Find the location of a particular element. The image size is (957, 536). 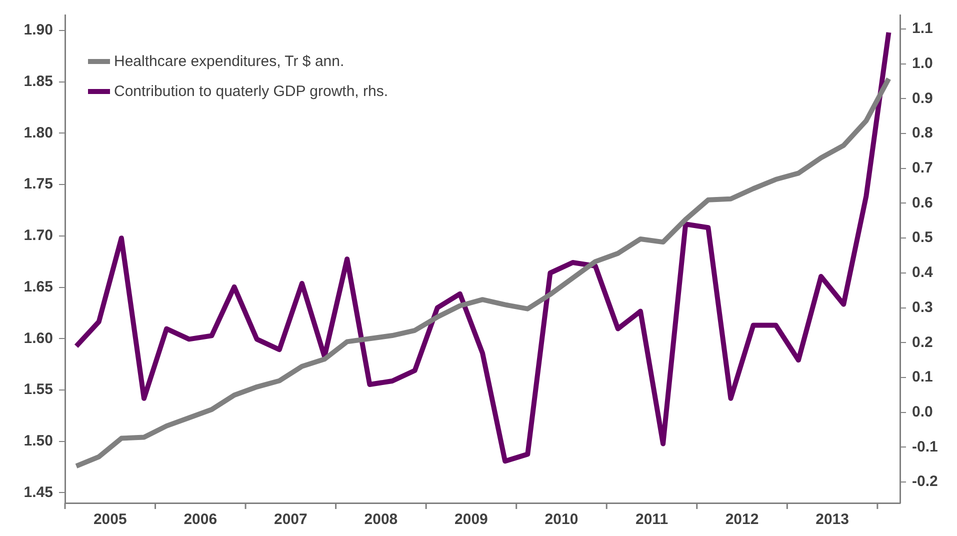

y2-tick-label: 0.9 is located at coordinates (922, 98).